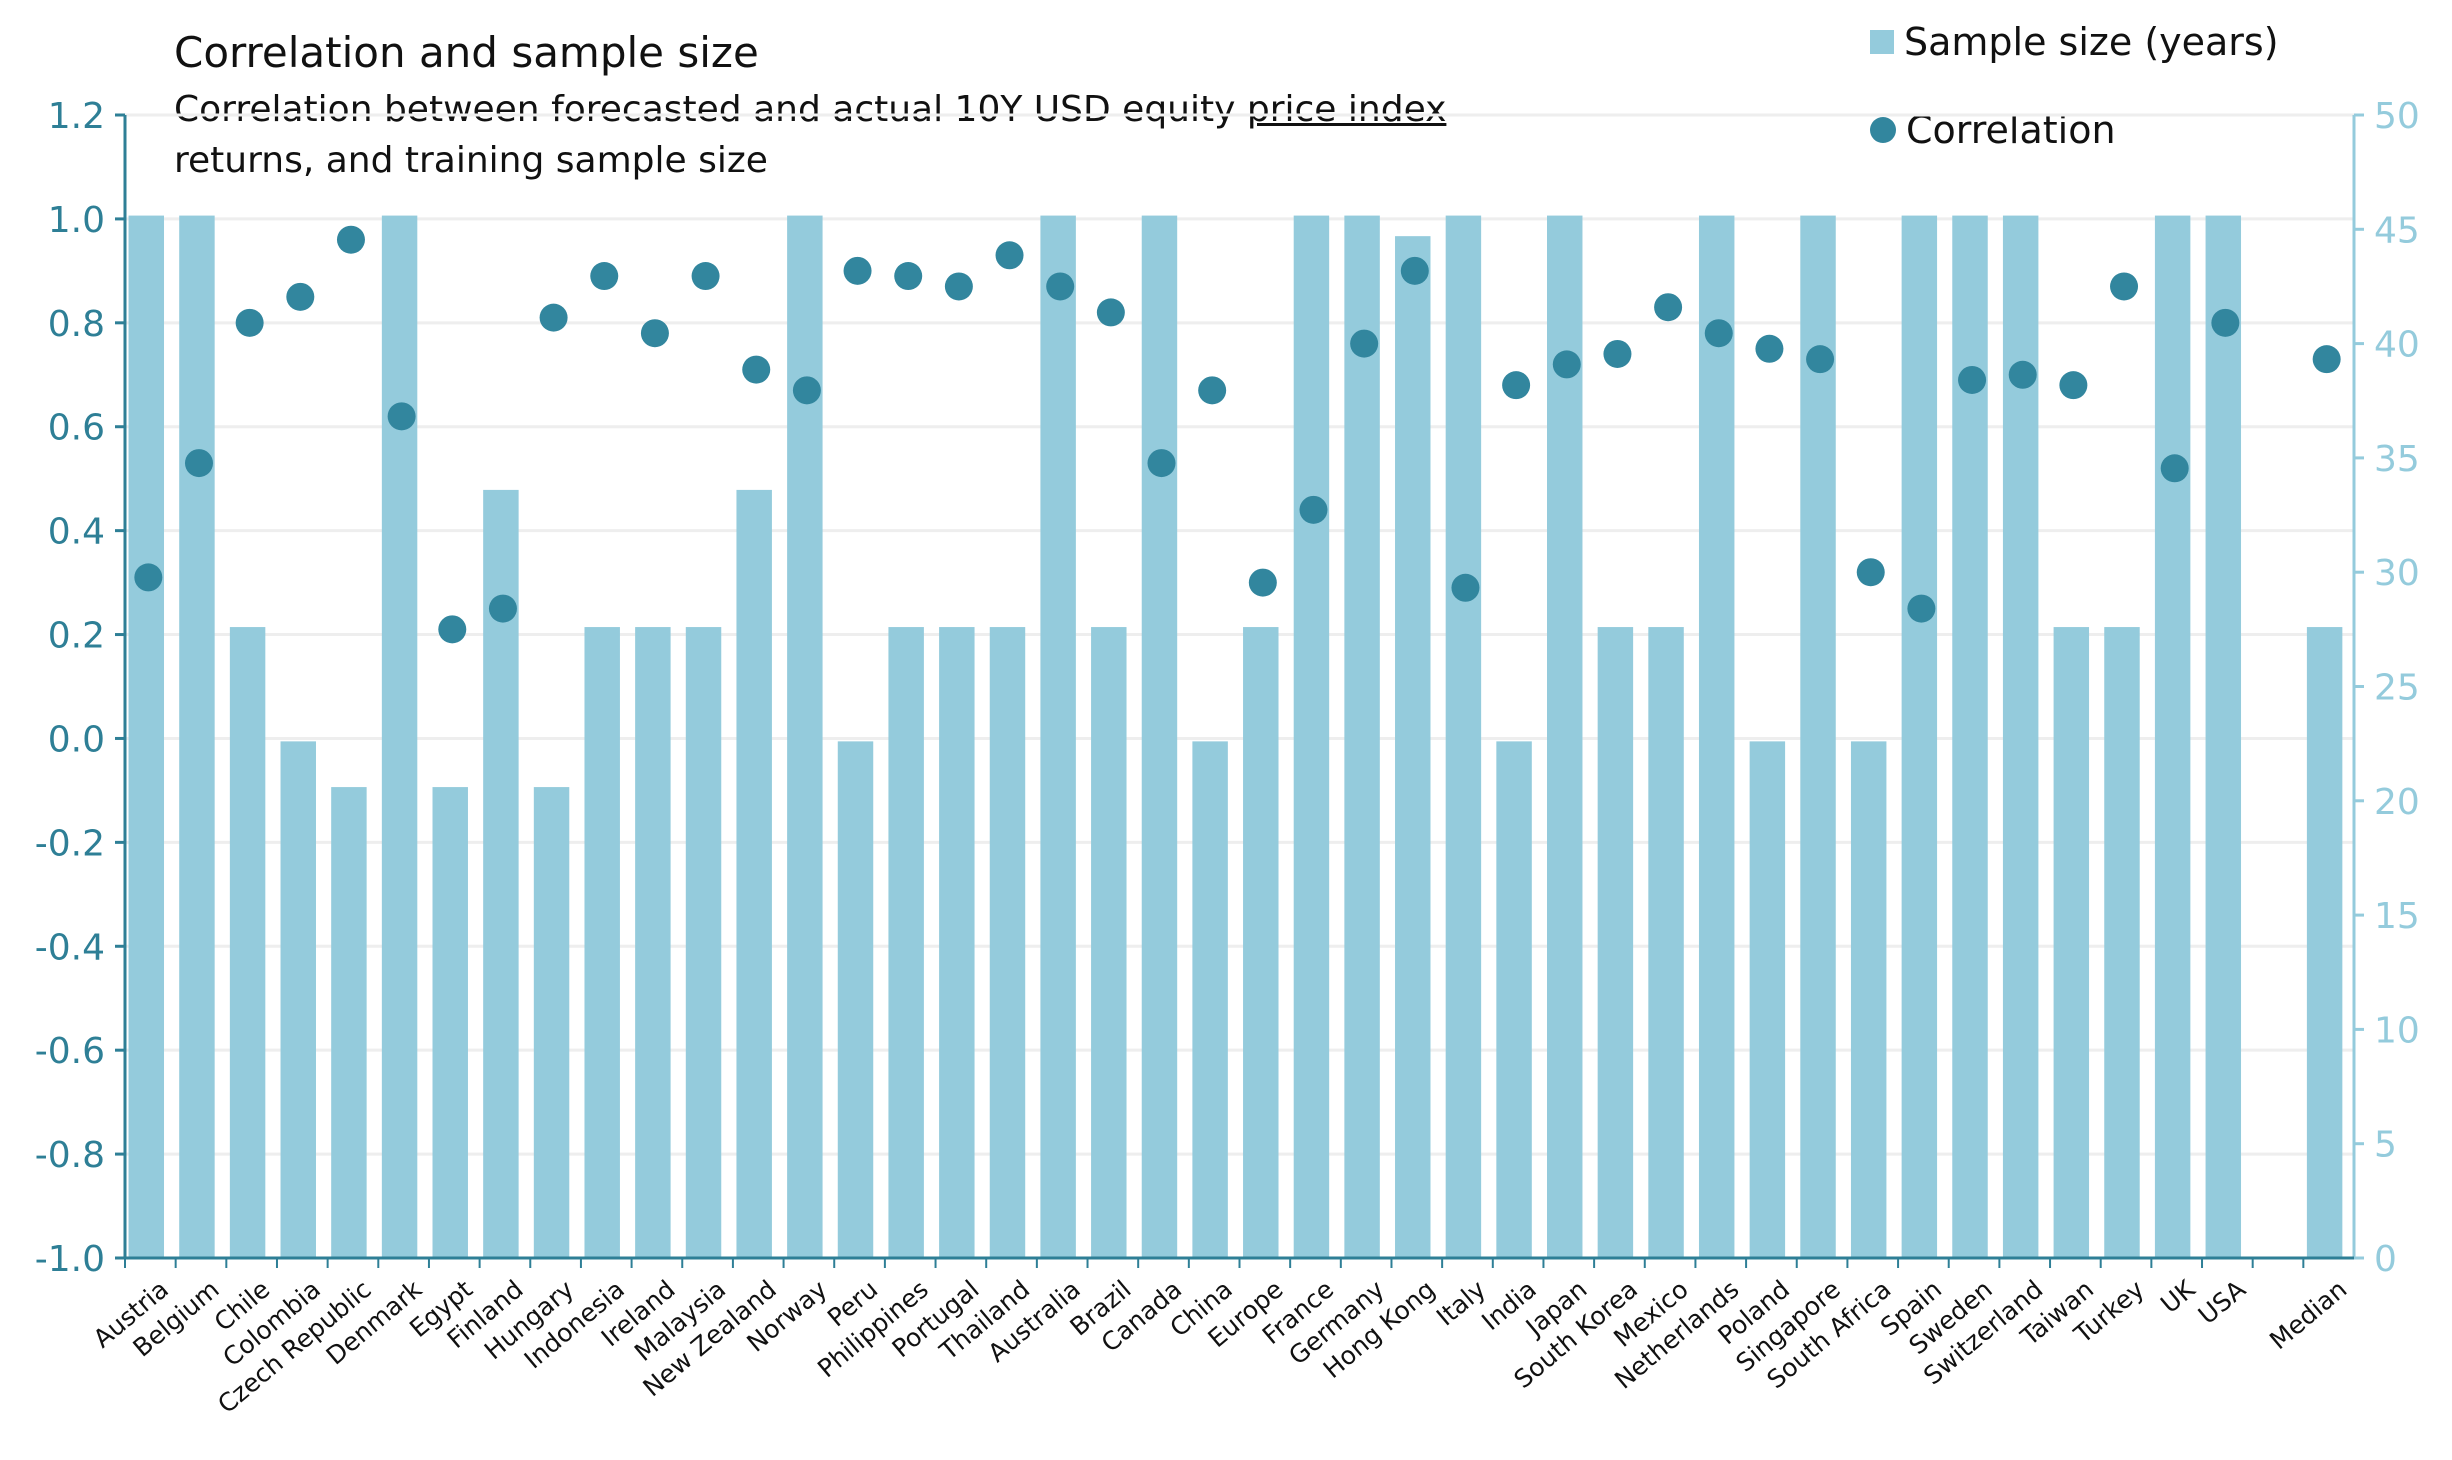 This screenshot has height=1460, width=2452. What do you see at coordinates (1882, 42) in the screenshot?
I see `legend-swatch-bar` at bounding box center [1882, 42].